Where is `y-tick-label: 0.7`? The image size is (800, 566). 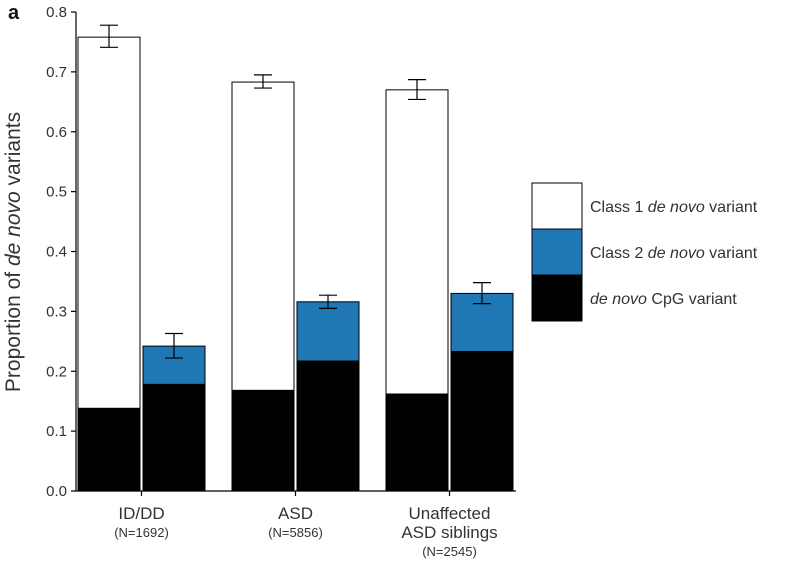 y-tick-label: 0.7 is located at coordinates (56, 72).